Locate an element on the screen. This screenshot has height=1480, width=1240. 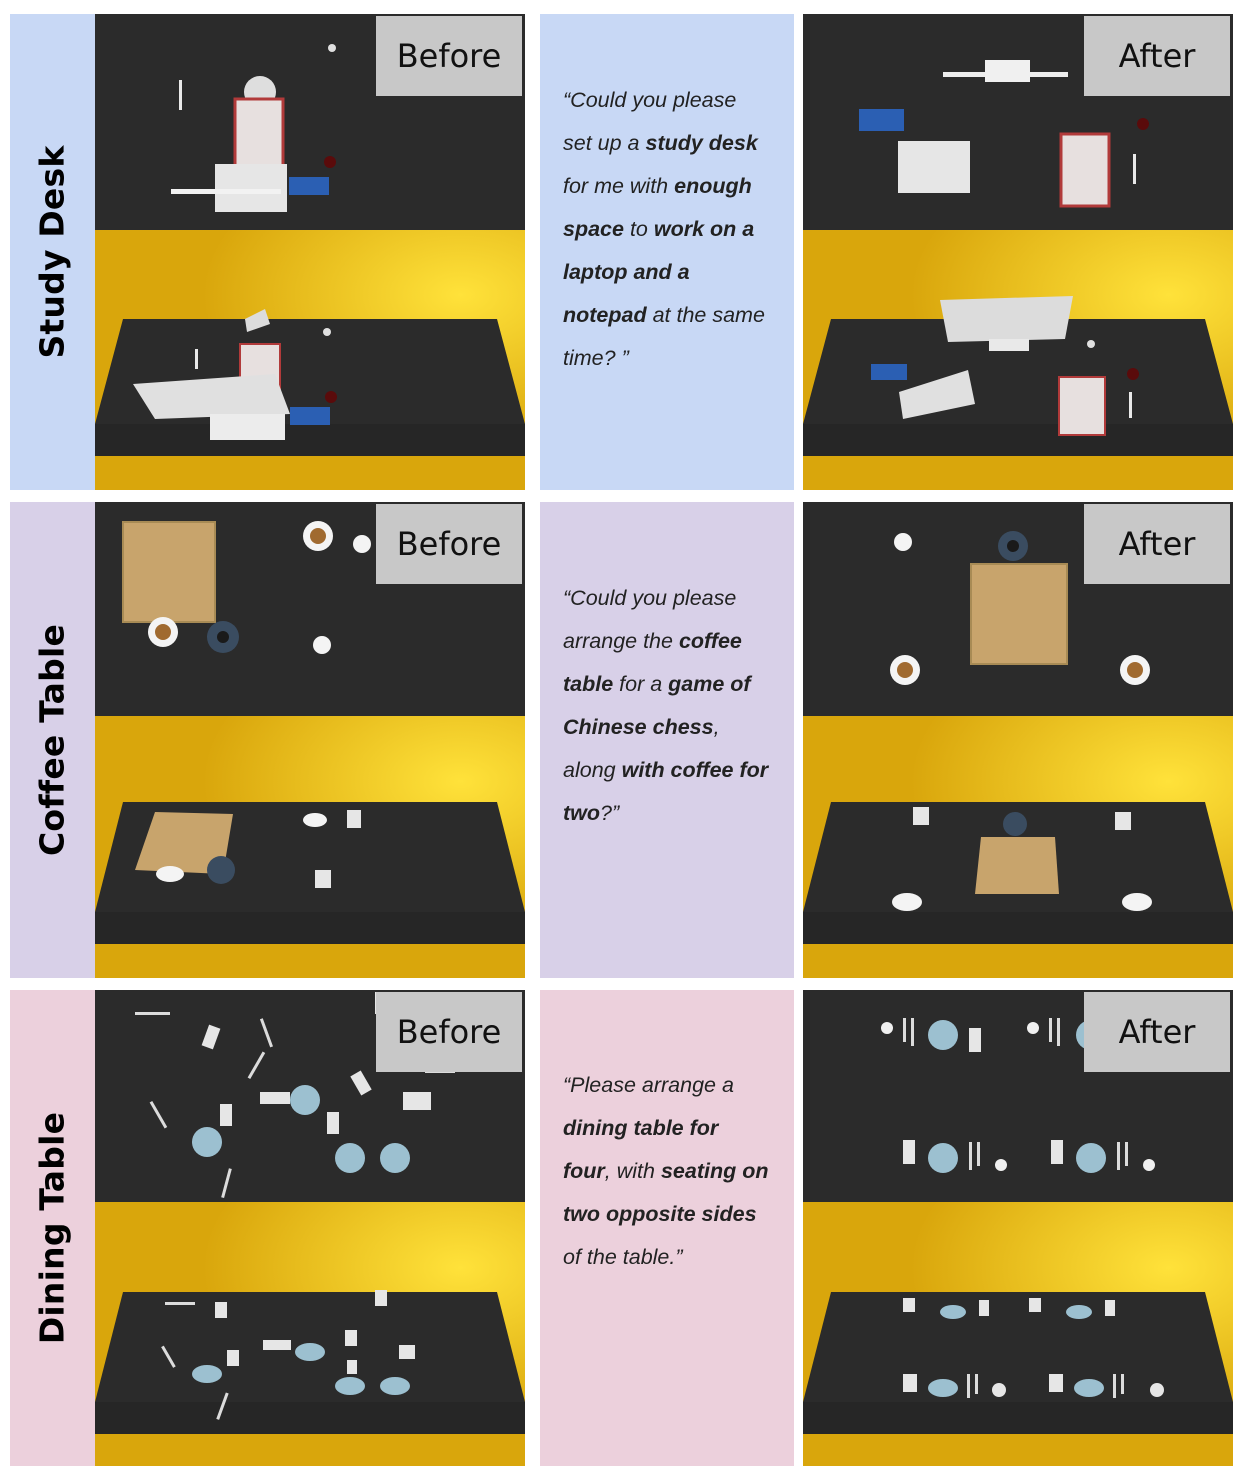
row-label: Dining Table is located at coordinates (52, 1228).